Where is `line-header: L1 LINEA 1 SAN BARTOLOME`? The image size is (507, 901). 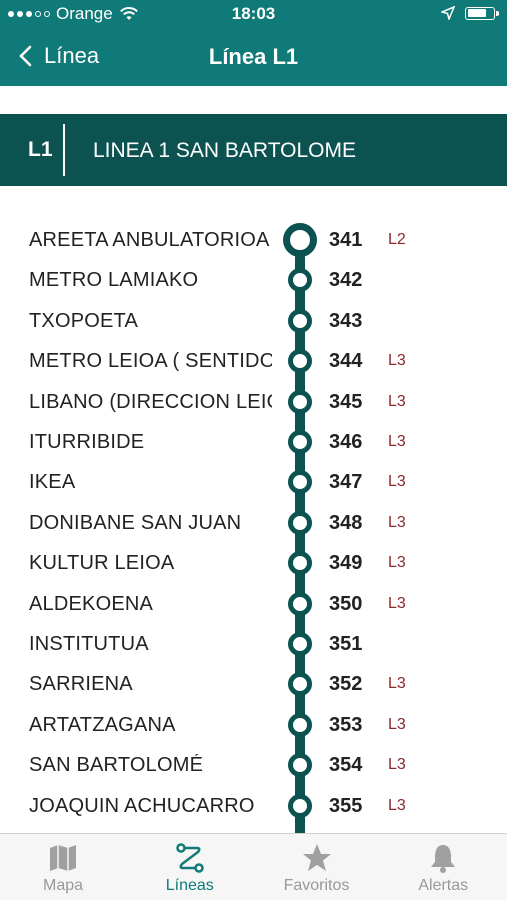
line-header: L1 LINEA 1 SAN BARTOLOME is located at coordinates (253, 150).